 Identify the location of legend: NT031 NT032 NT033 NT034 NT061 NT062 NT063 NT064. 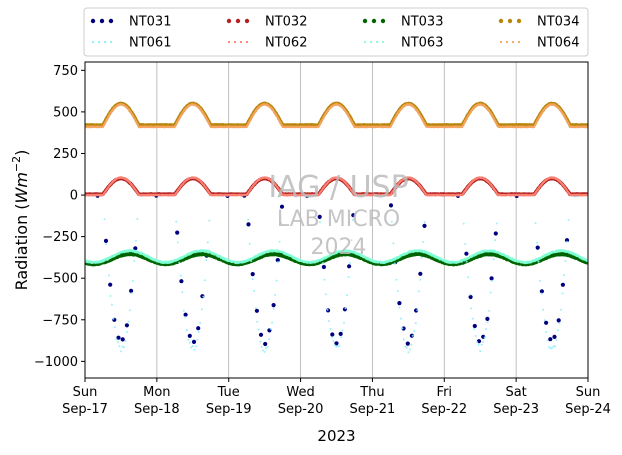
(336, 32).